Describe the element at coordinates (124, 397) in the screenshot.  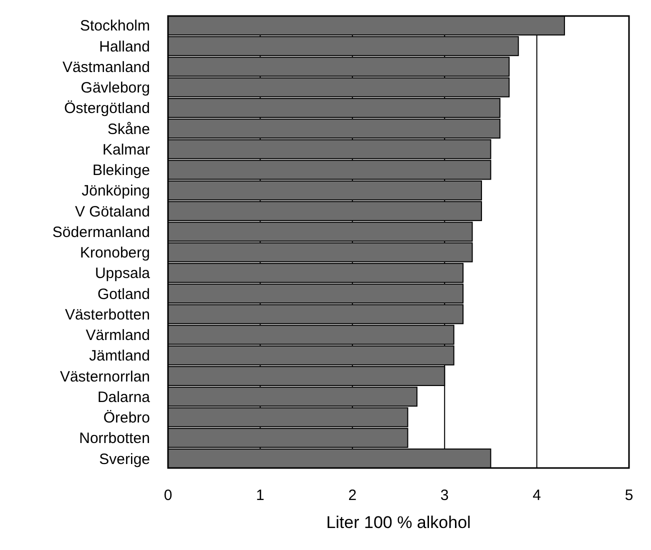
I see `y-tick-label: Dalarna` at that location.